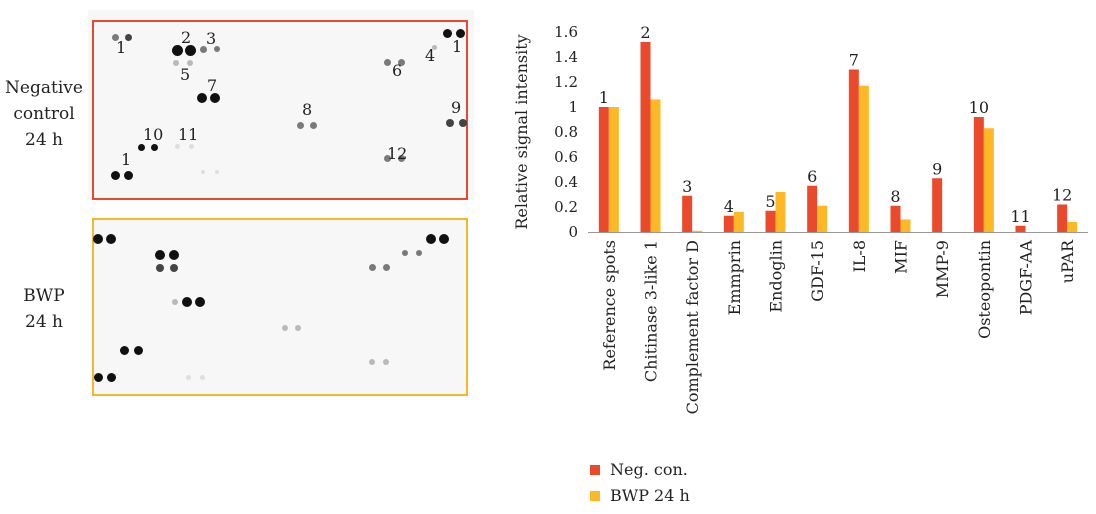 The width and height of the screenshot is (1096, 514). What do you see at coordinates (639, 469) in the screenshot?
I see `legend-neg-con: Neg. con.` at bounding box center [639, 469].